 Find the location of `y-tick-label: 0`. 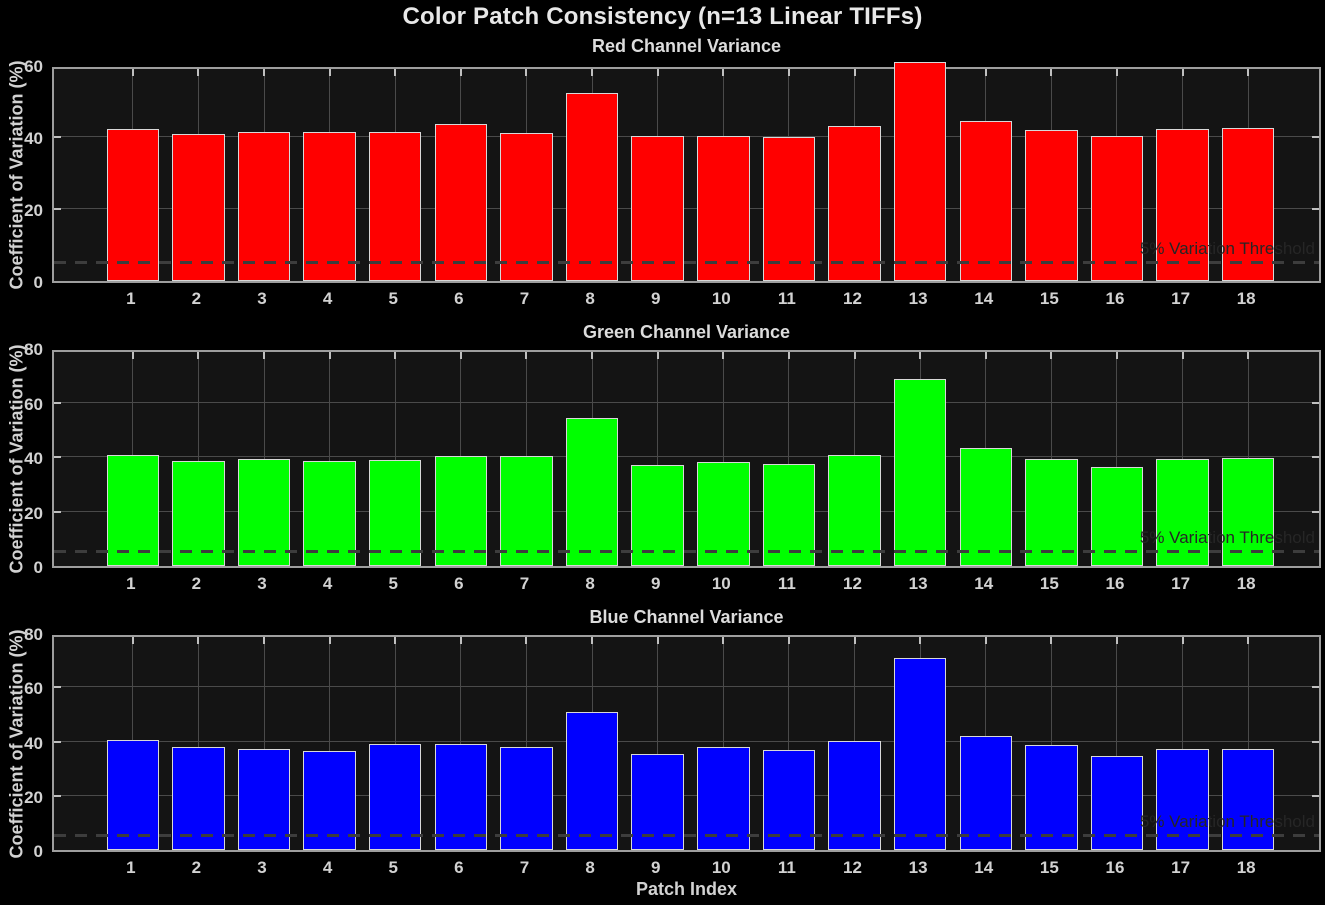

y-tick-label: 0 is located at coordinates (38, 851).